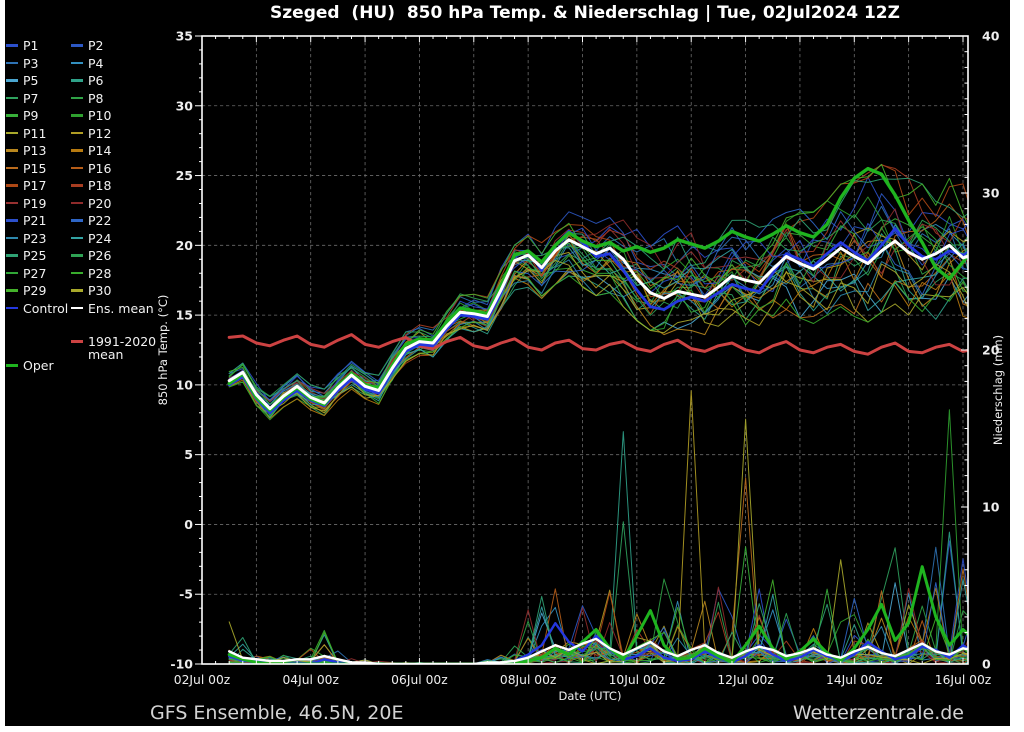 The width and height of the screenshot is (1024, 732). I want to click on legend-item-P4: P4, so click(87, 63).